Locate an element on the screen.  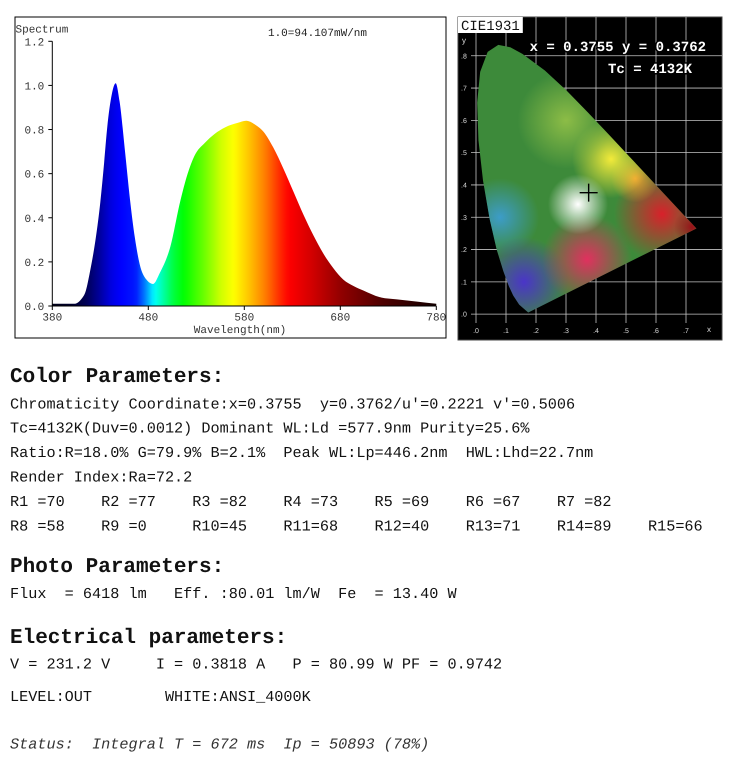
text: Render Index:Ra=72.2 is located at coordinates (101, 477).